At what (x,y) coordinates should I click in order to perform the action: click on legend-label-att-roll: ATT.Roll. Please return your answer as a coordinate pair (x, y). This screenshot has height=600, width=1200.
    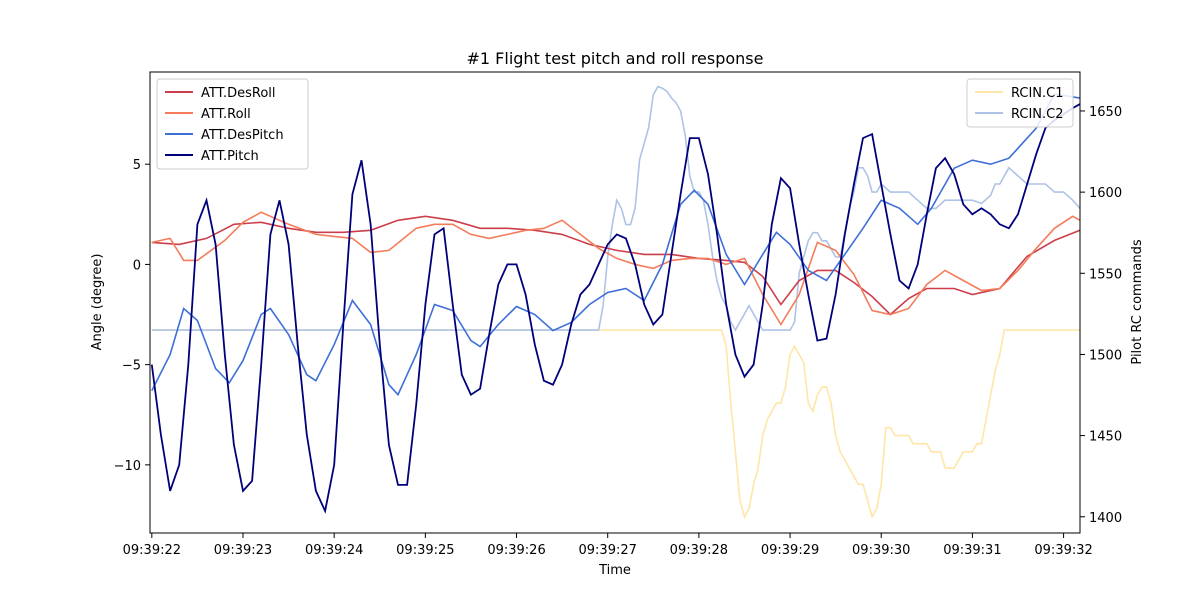
    Looking at the image, I should click on (226, 114).